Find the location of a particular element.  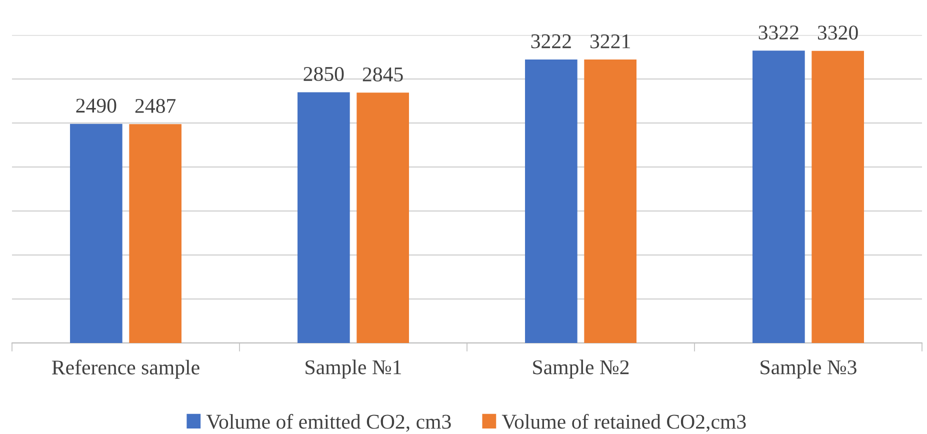

data-label: 3320 is located at coordinates (838, 33).